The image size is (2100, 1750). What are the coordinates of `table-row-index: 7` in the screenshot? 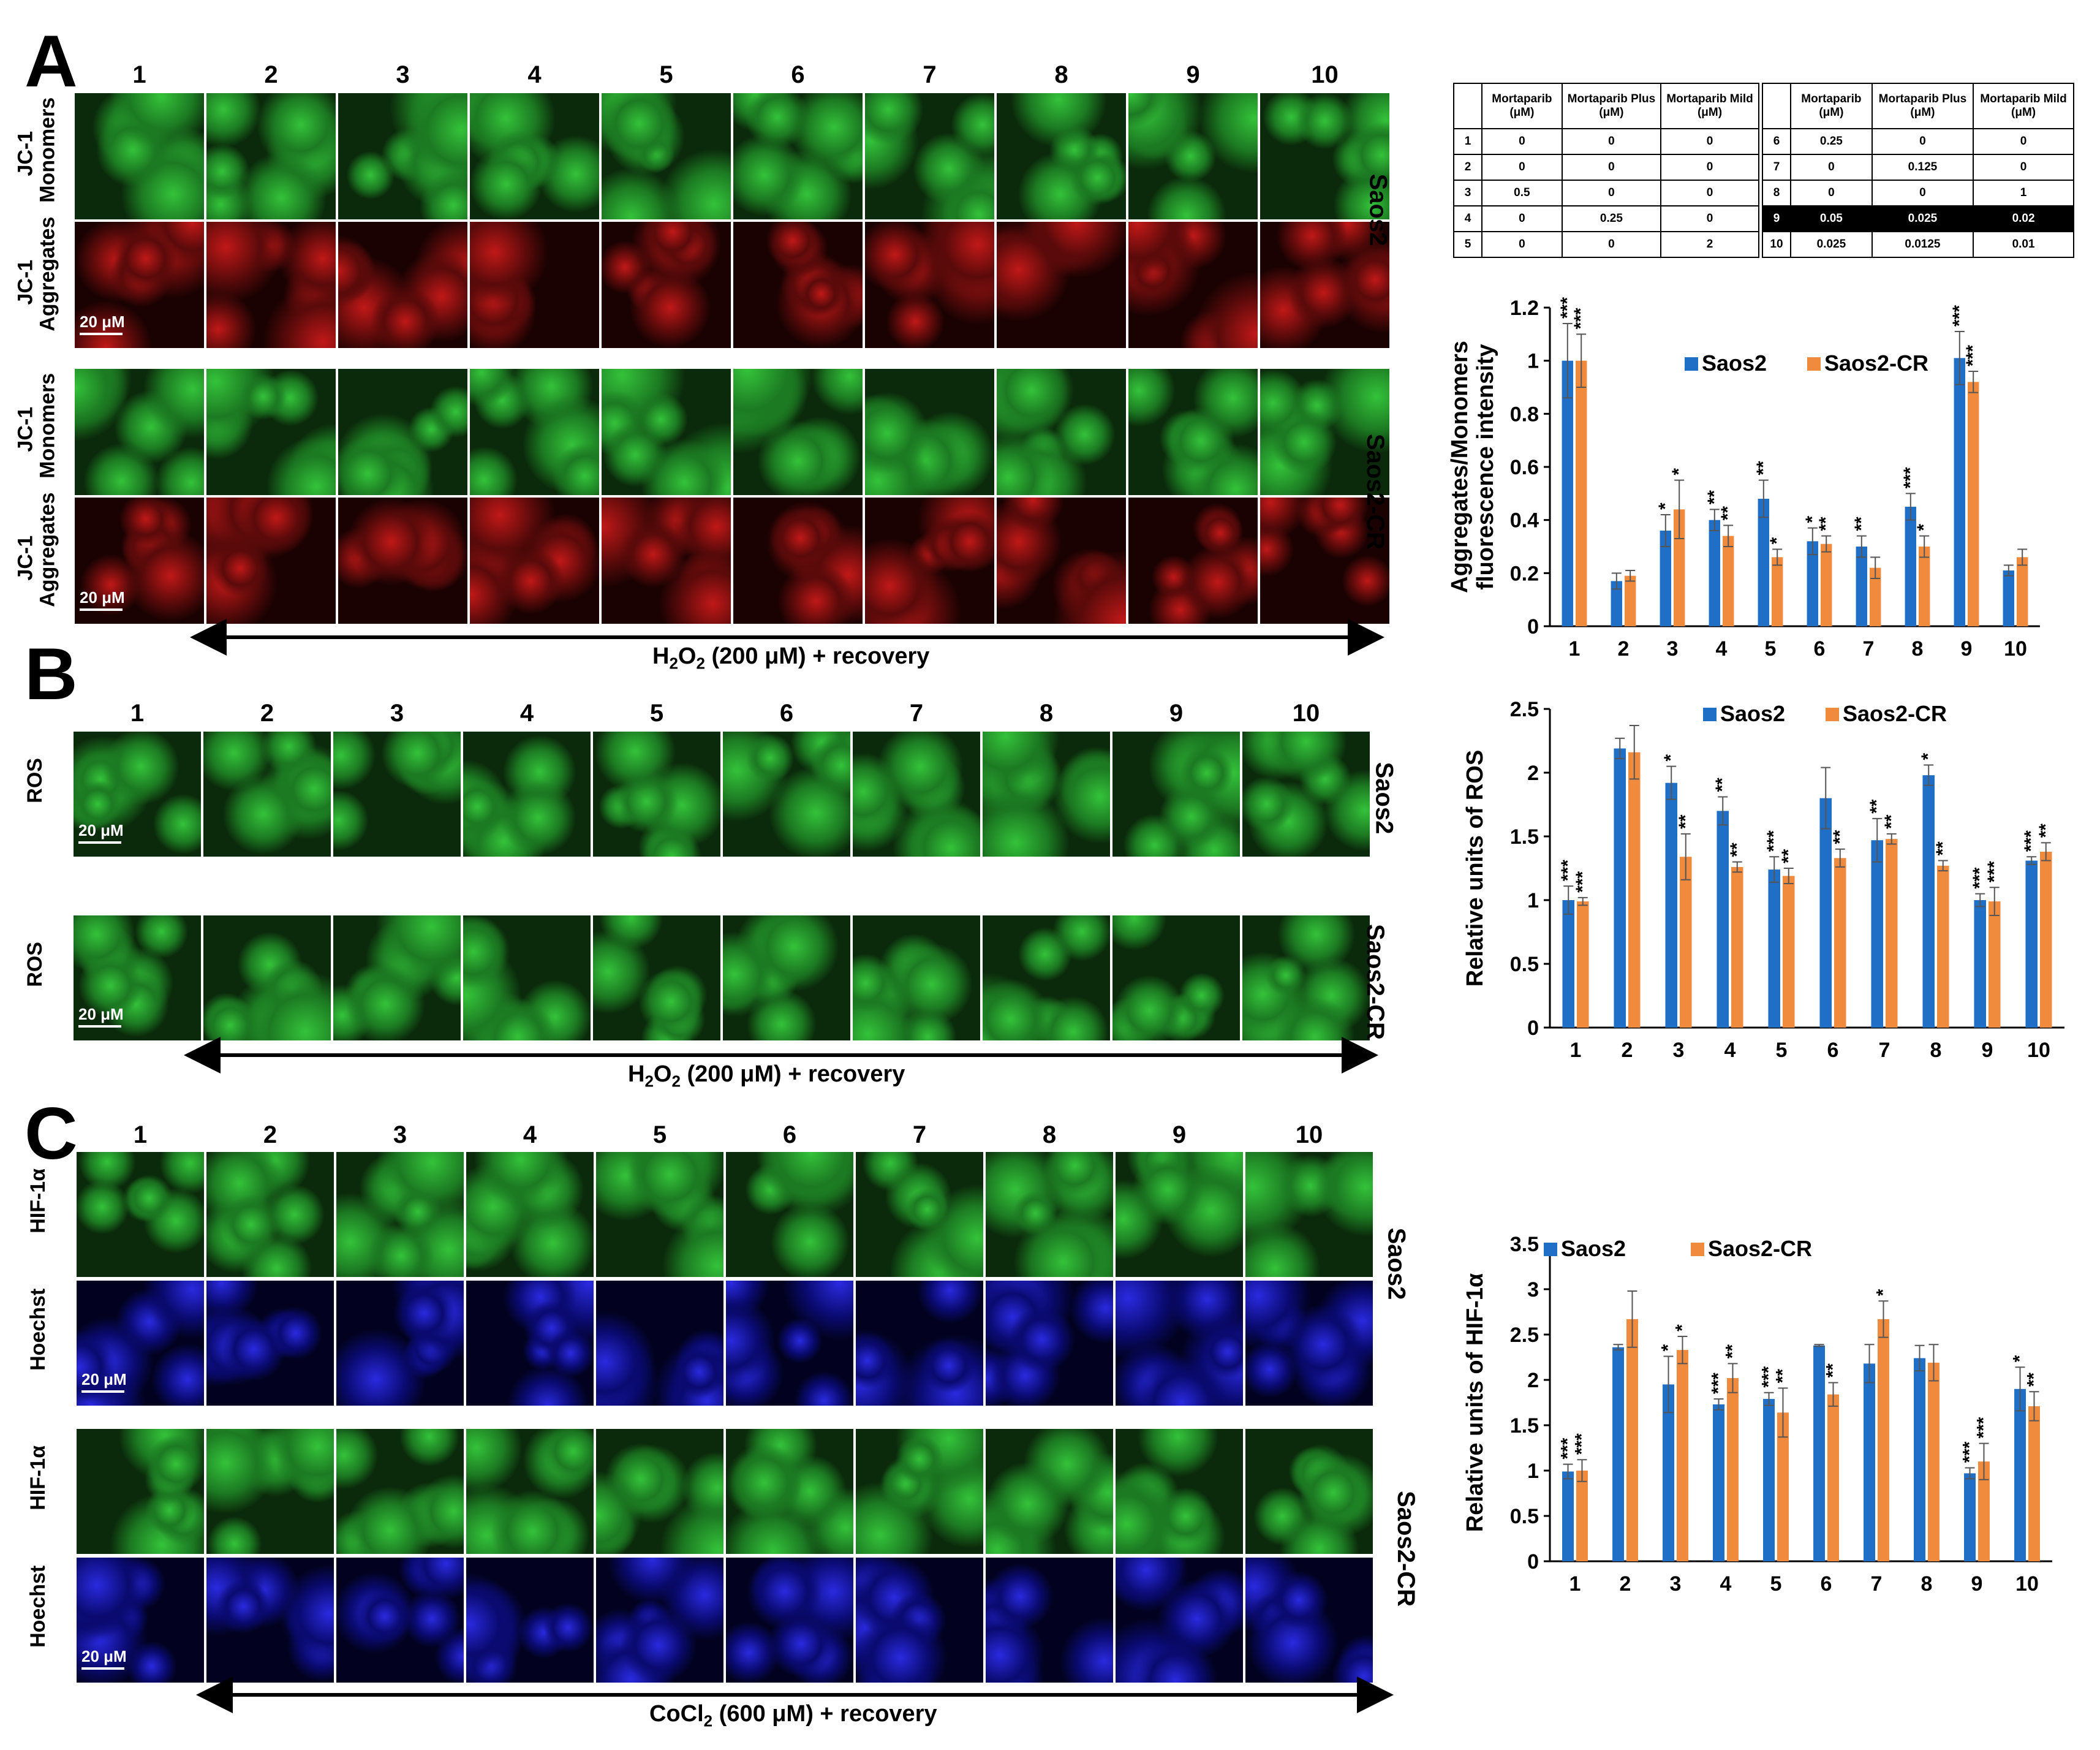 It's located at (1776, 167).